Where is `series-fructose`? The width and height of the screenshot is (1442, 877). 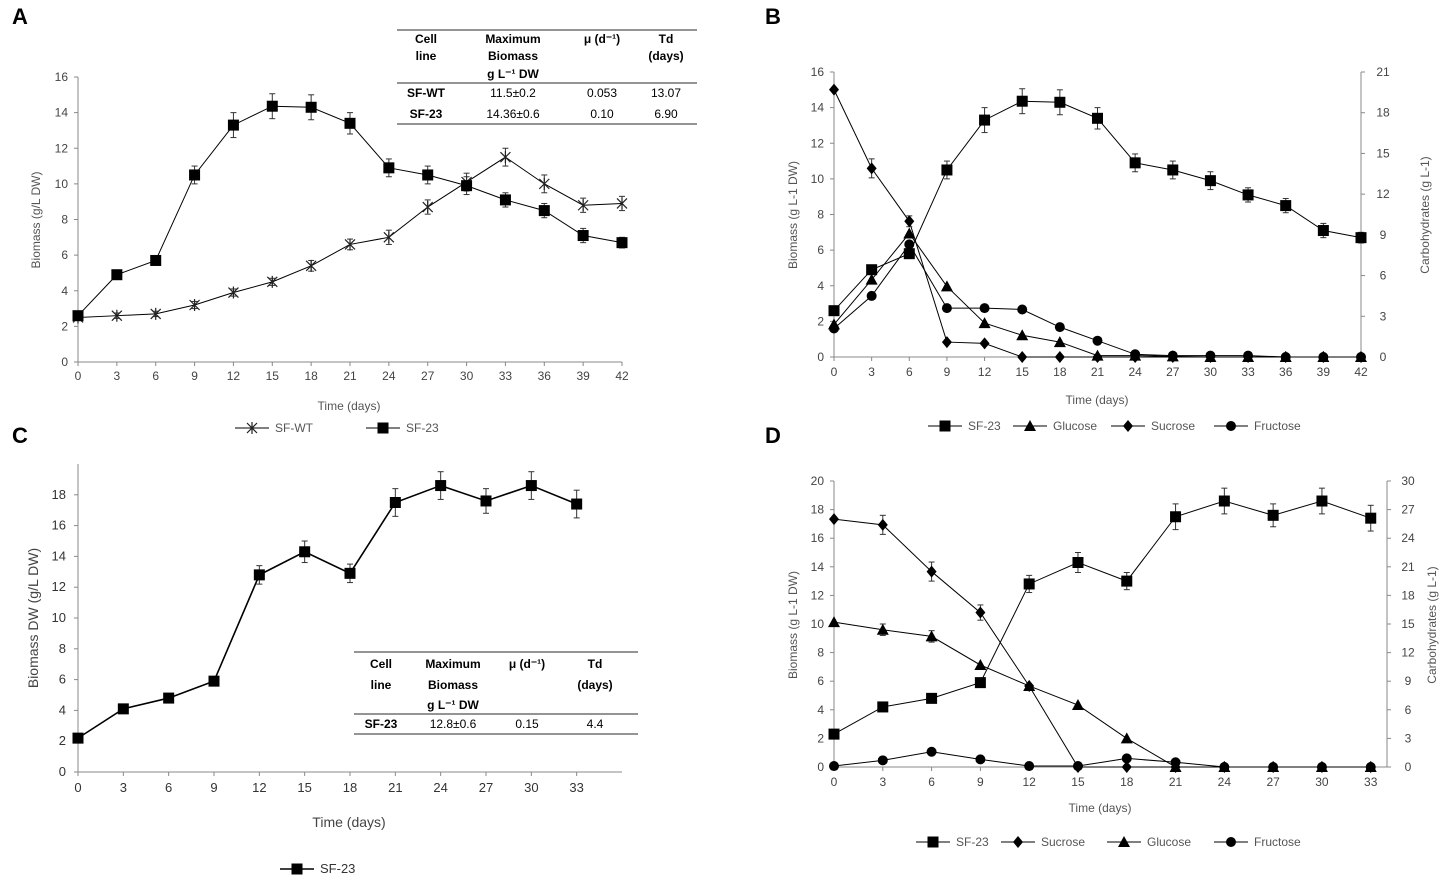
series-fructose is located at coordinates (1097, 300).